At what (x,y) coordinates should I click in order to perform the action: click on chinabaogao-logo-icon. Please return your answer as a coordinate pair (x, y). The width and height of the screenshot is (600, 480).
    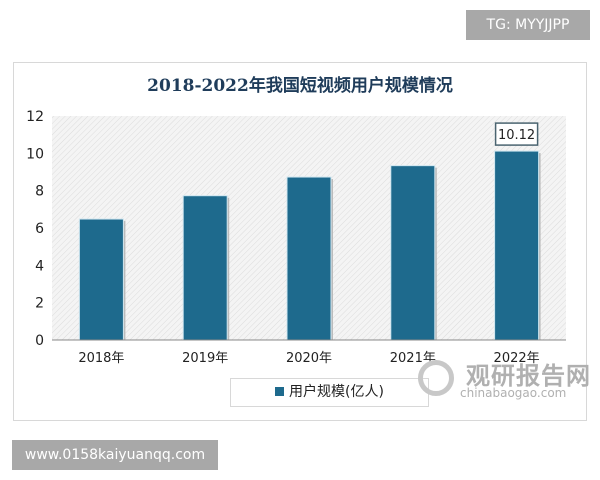
    Looking at the image, I should click on (436, 378).